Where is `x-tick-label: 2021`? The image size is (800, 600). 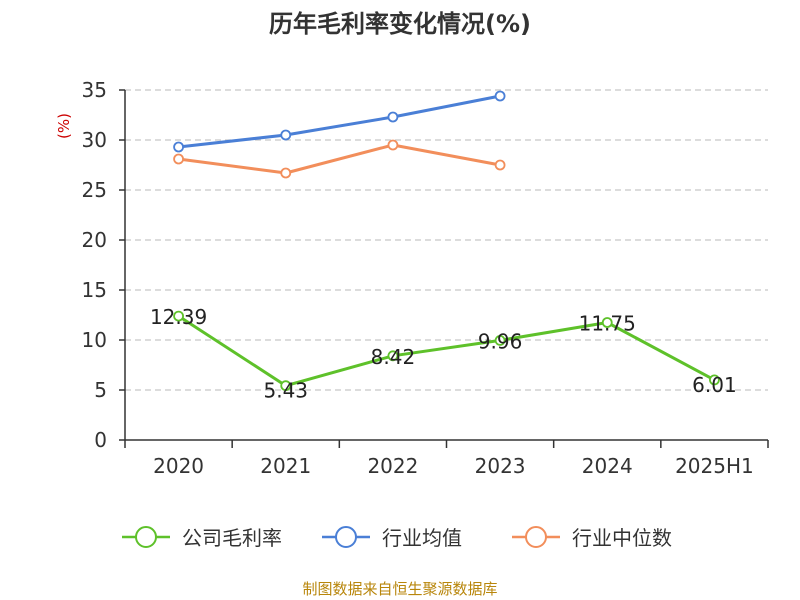 x-tick-label: 2021 is located at coordinates (285, 466).